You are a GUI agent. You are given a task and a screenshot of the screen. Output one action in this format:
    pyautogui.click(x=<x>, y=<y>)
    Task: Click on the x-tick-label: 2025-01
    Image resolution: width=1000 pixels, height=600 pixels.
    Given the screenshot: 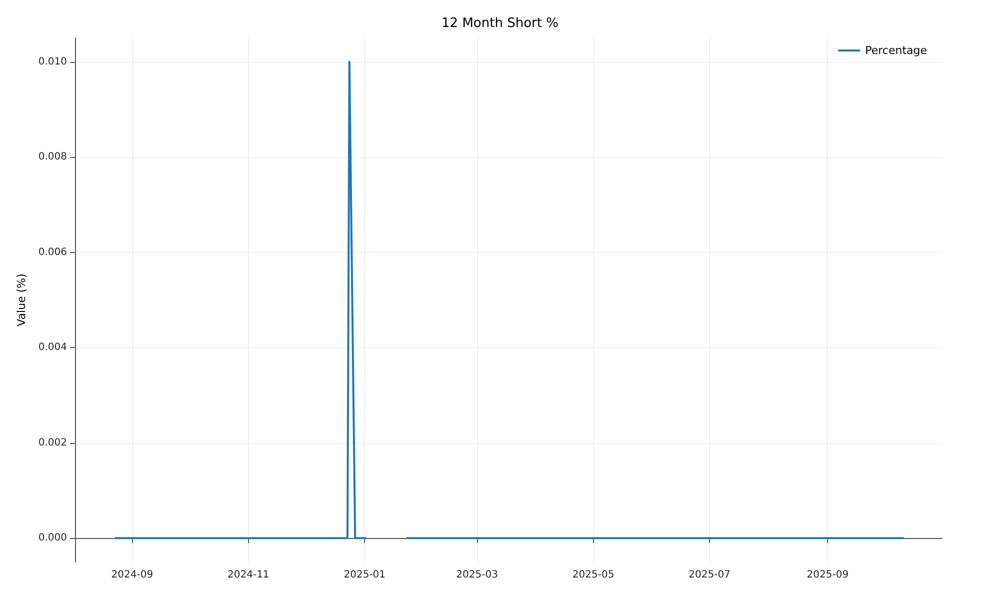 What is the action you would take?
    pyautogui.click(x=365, y=575)
    